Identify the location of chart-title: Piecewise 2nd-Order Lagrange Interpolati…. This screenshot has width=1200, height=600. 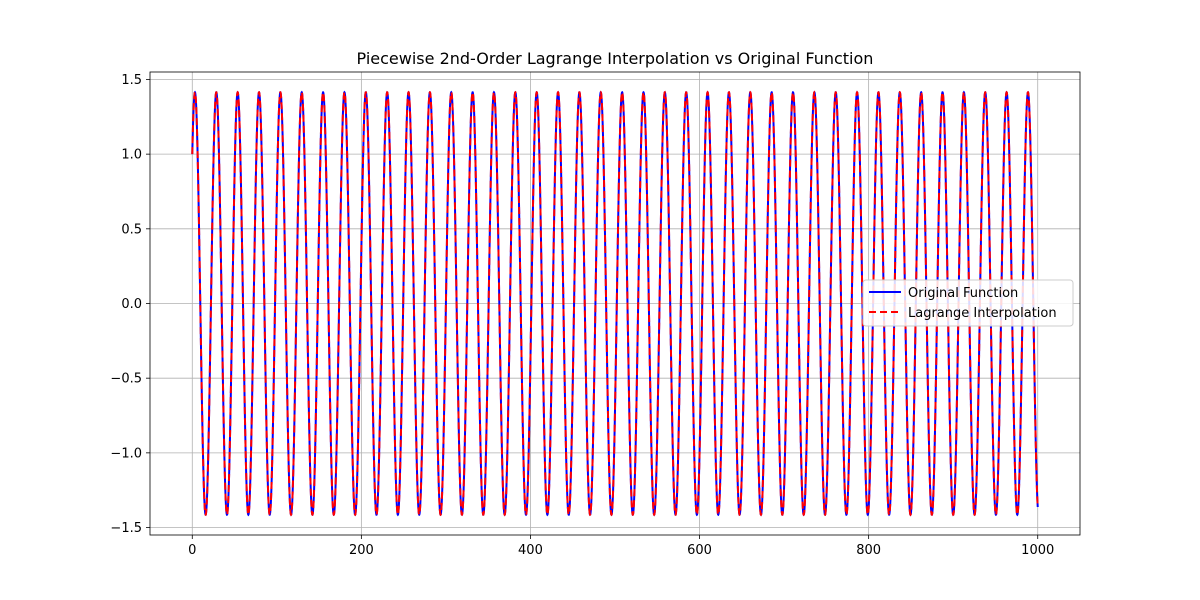
(615, 58).